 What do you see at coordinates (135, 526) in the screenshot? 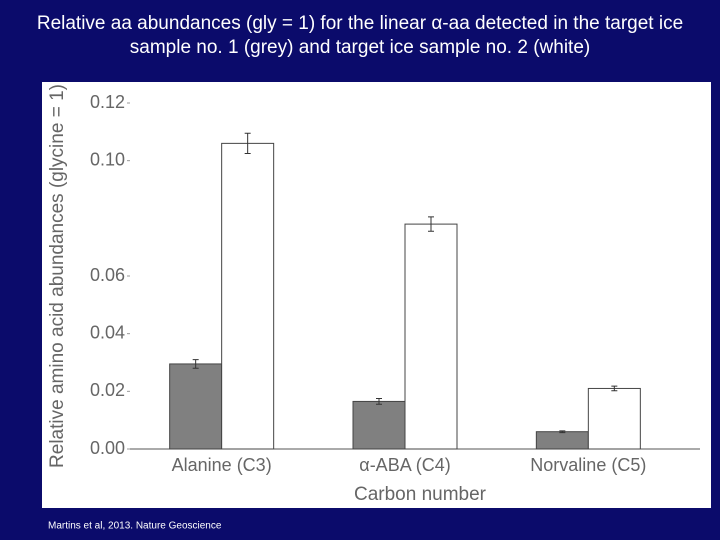
I see `source-note: Martins et al, 2013. Nature Geoscience` at bounding box center [135, 526].